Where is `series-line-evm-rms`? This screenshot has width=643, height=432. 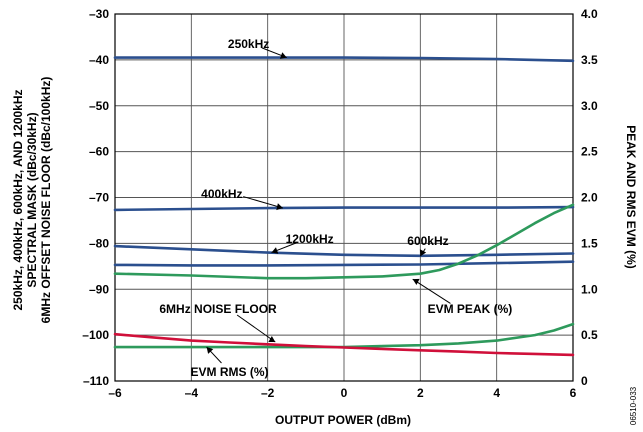 series-line-evm-rms is located at coordinates (344, 335).